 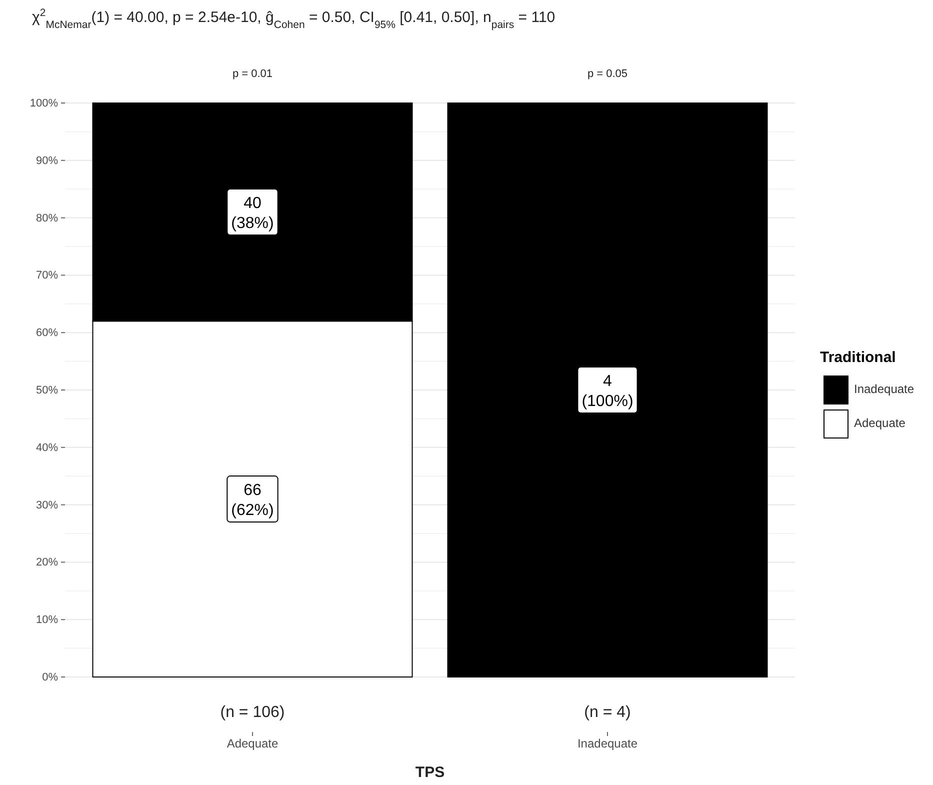 I want to click on text: (n = 106), so click(x=252, y=712).